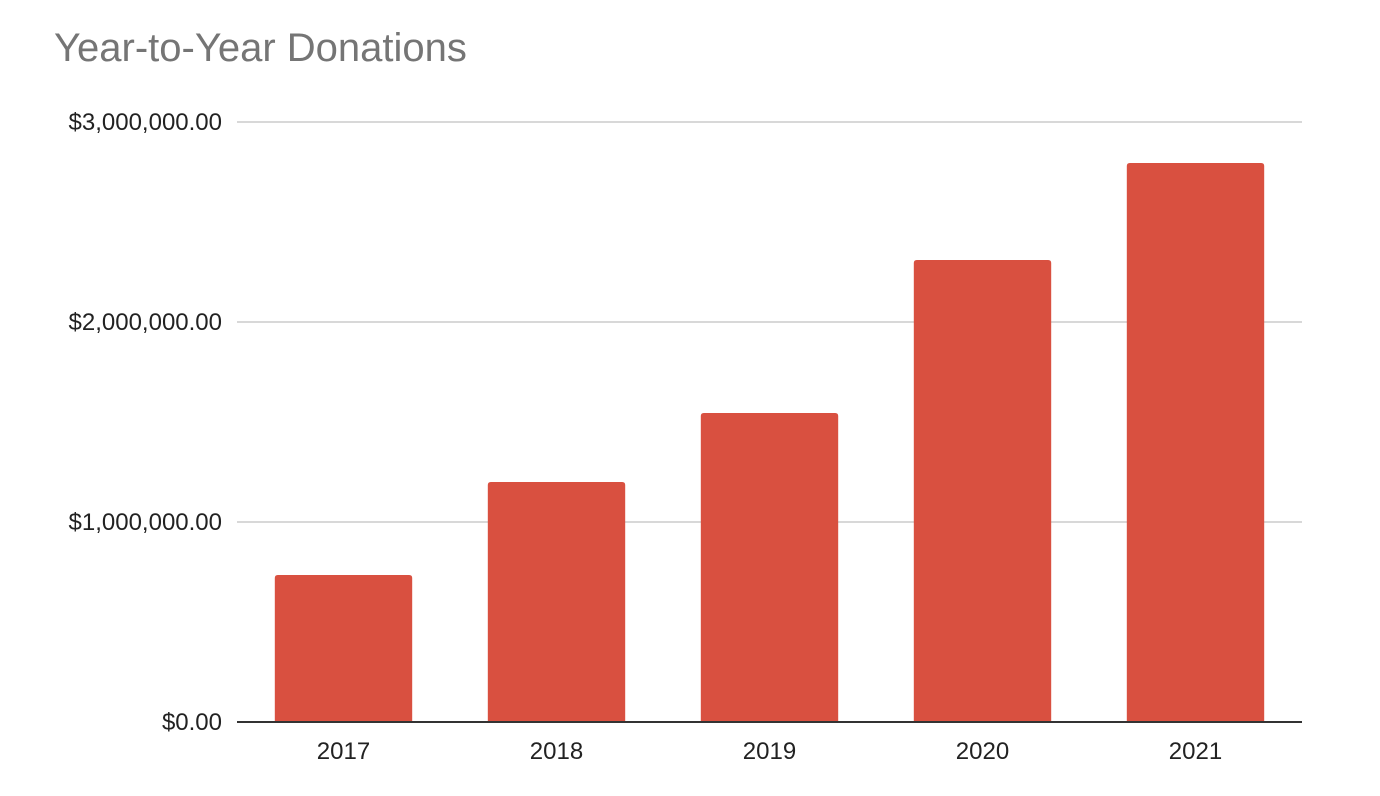 This screenshot has width=1380, height=796. Describe the element at coordinates (192, 722) in the screenshot. I see `y-tick-label: $0.00` at that location.